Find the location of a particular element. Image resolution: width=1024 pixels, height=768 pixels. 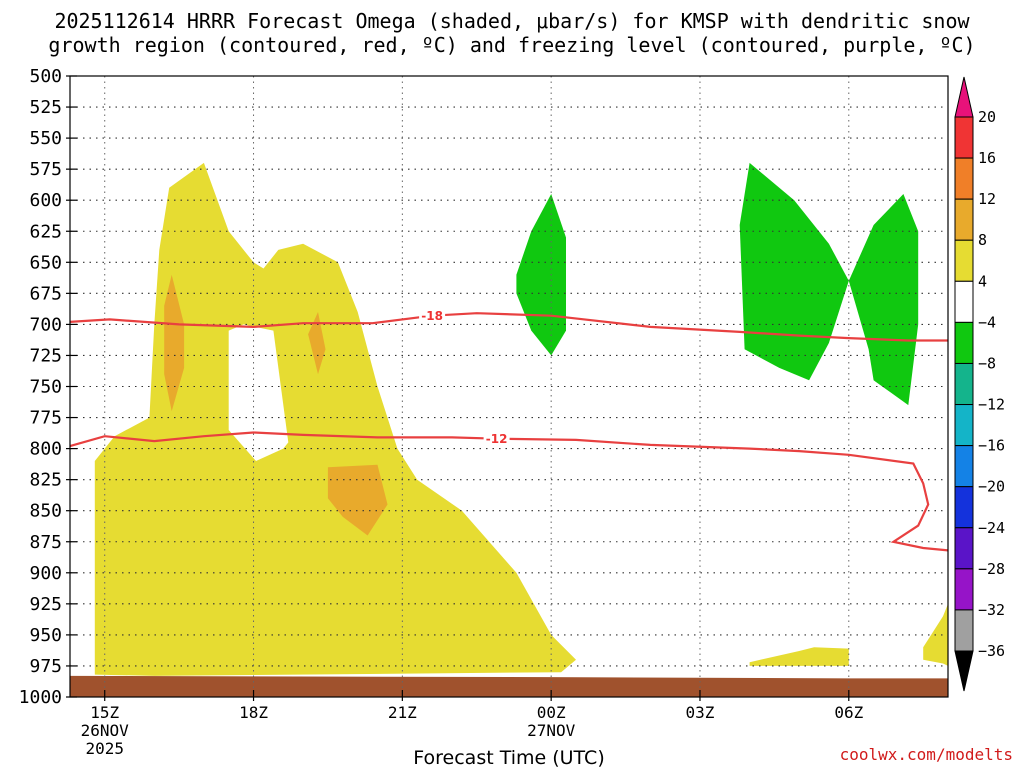

x-tick-label: 00Z is located at coordinates (551, 712).